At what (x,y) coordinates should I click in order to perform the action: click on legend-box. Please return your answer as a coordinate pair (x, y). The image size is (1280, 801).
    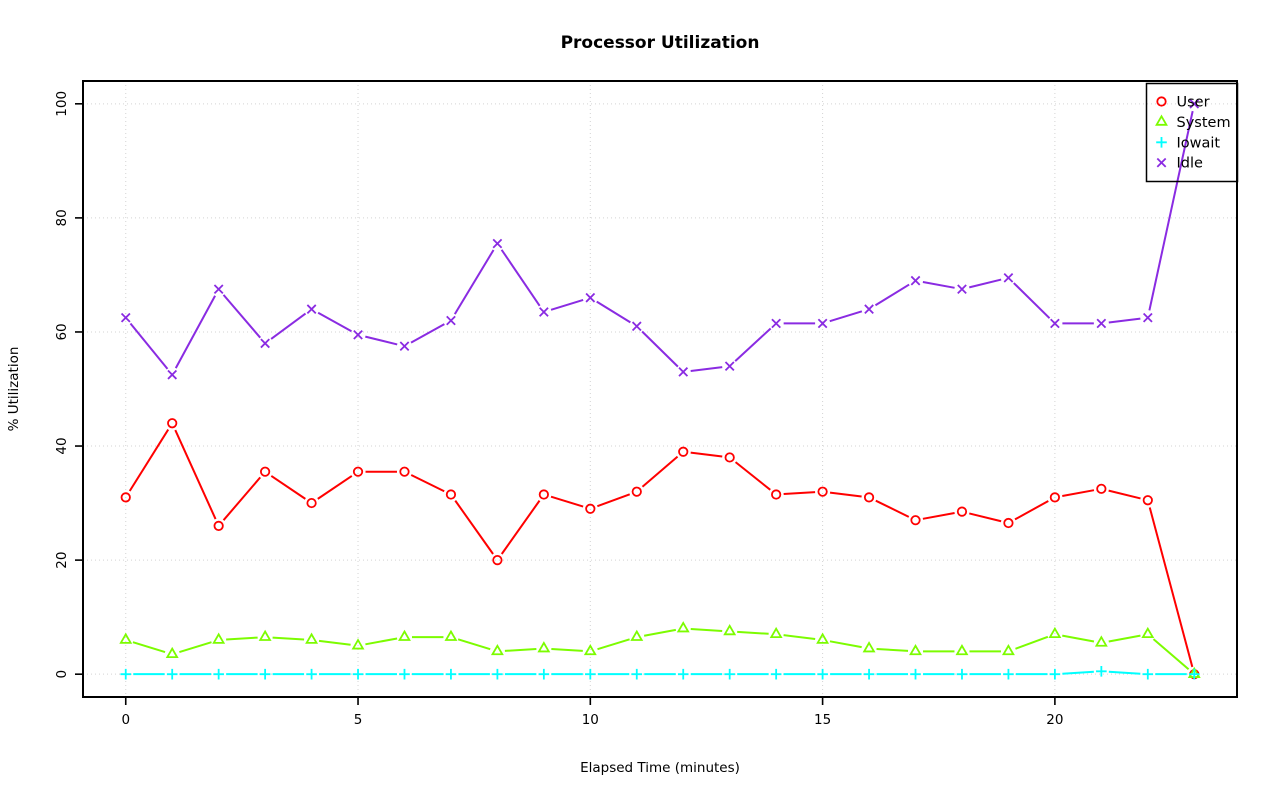
    Looking at the image, I should click on (1192, 132).